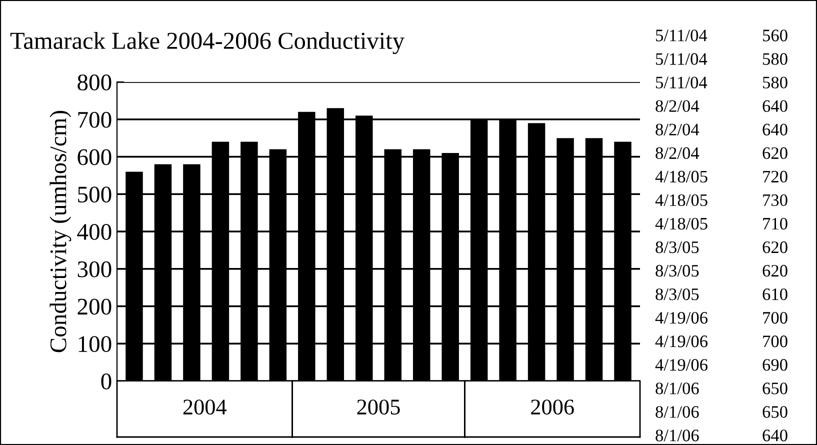 The height and width of the screenshot is (445, 817). What do you see at coordinates (775, 294) in the screenshot?
I see `text: 610` at bounding box center [775, 294].